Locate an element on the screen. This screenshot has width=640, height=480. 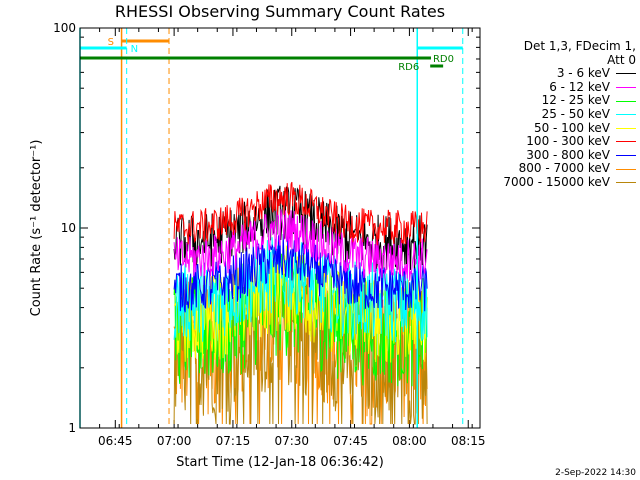
y-tick-label: 1 is located at coordinates (72, 428).